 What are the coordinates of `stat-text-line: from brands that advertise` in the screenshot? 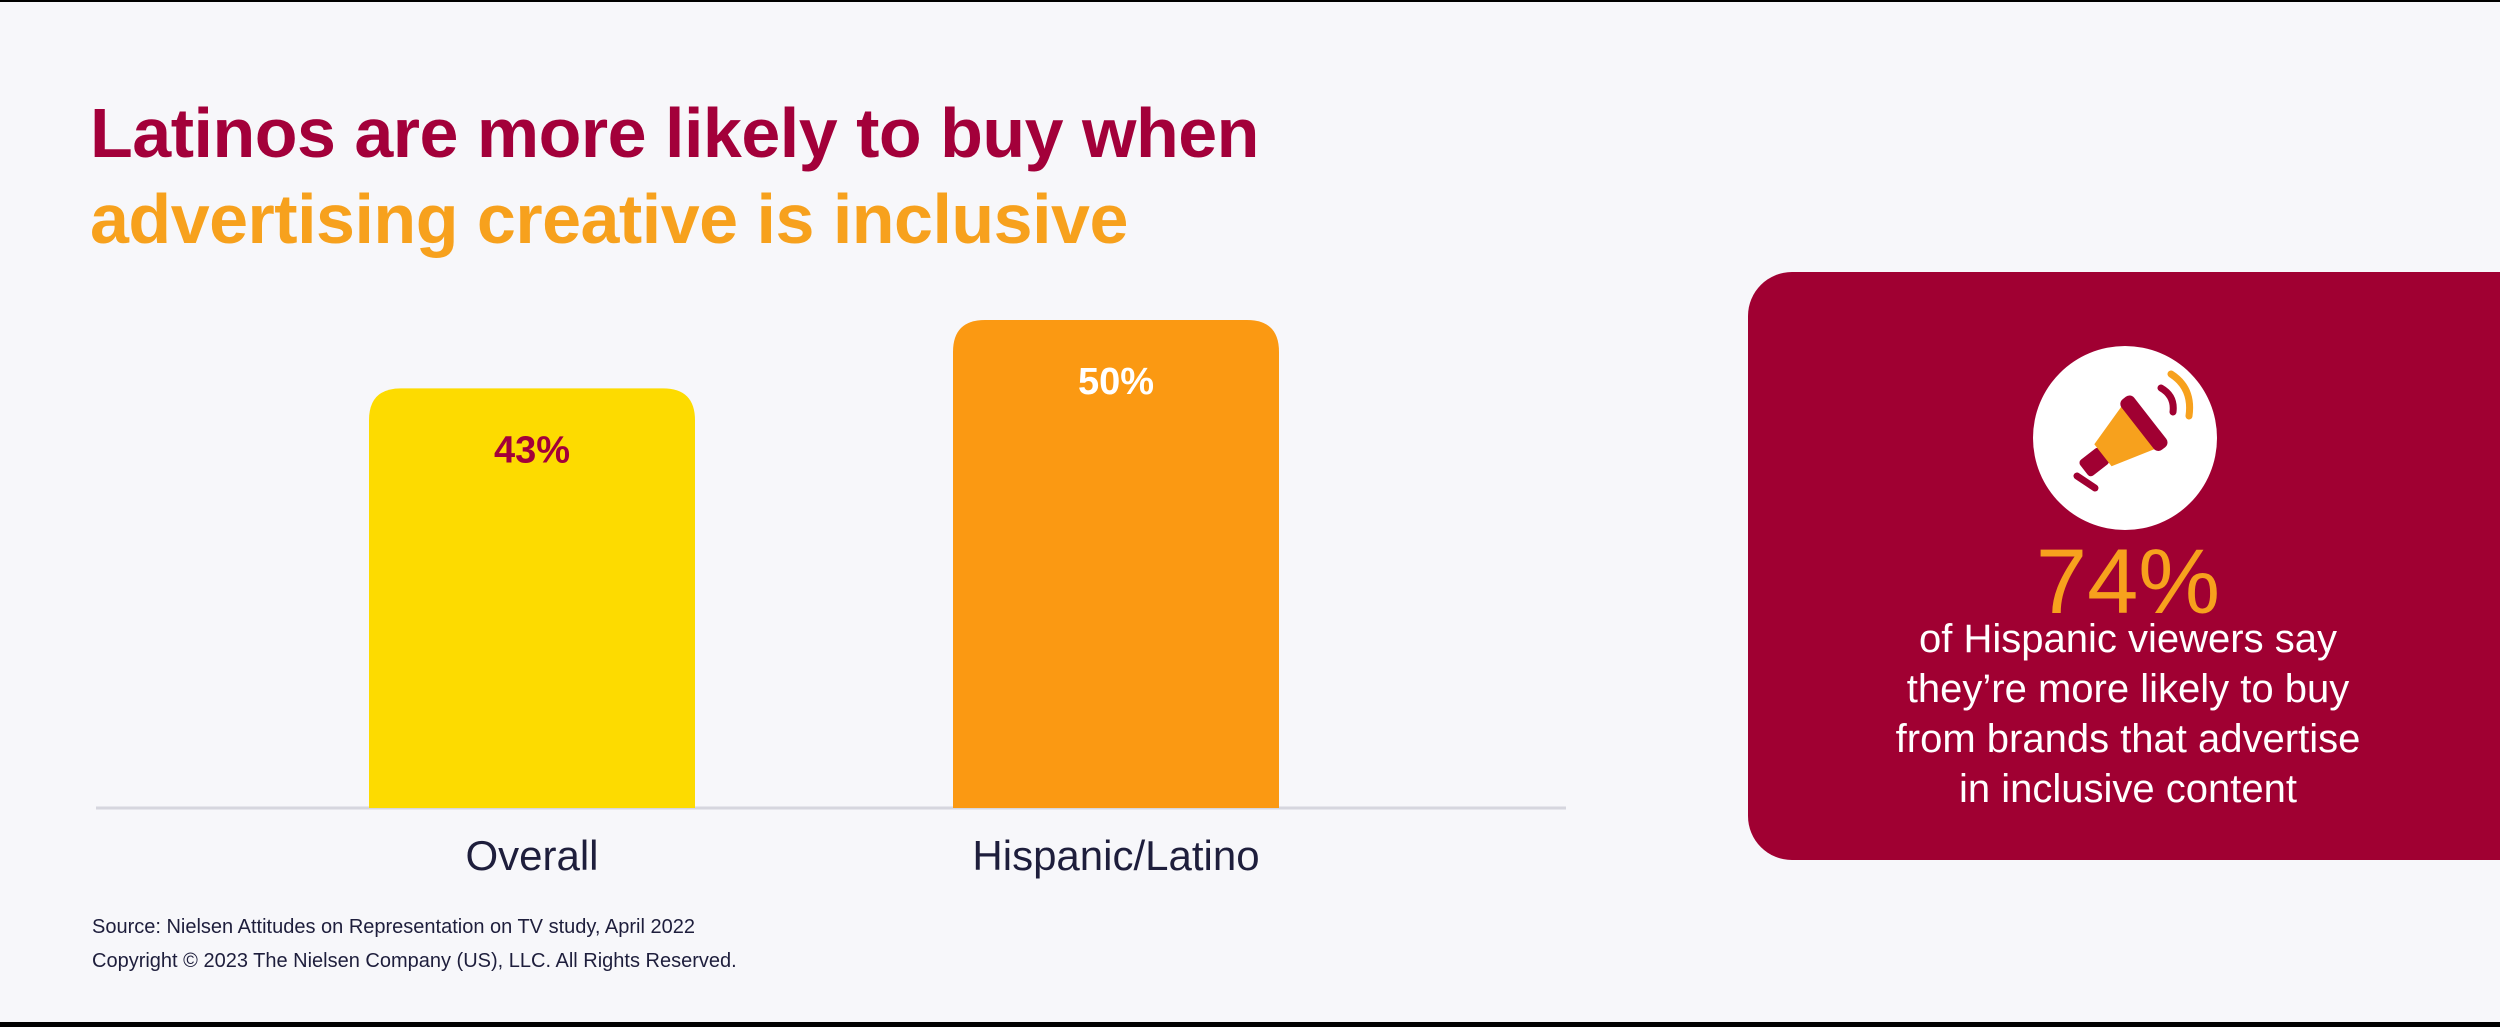 It's located at (2128, 739).